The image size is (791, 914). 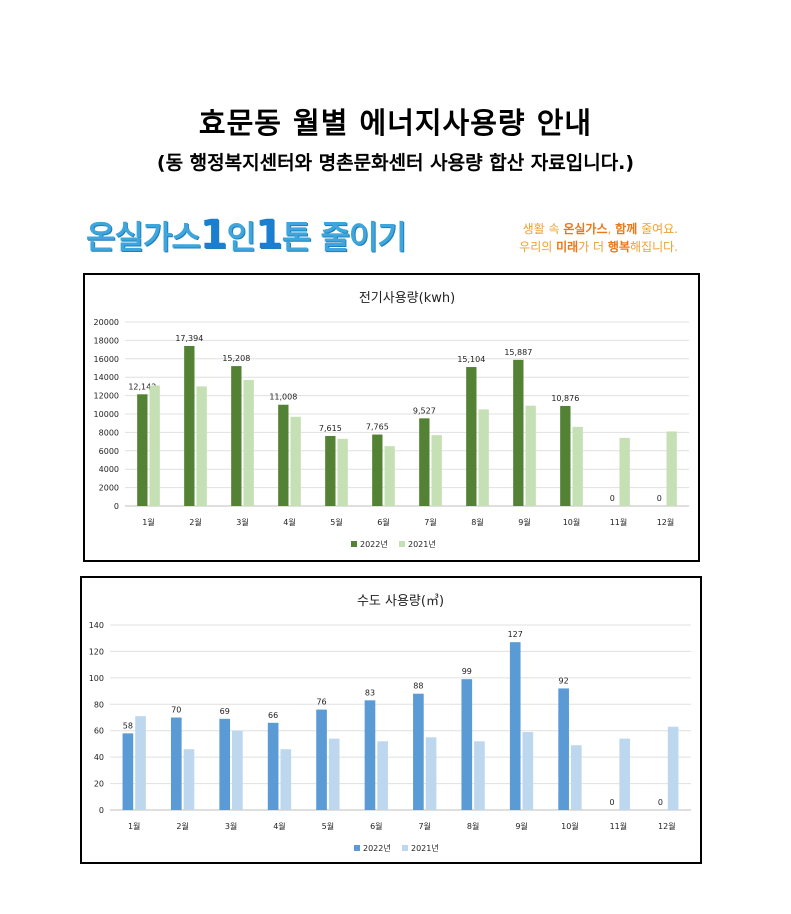 I want to click on water-data-label: 76, so click(x=321, y=702).